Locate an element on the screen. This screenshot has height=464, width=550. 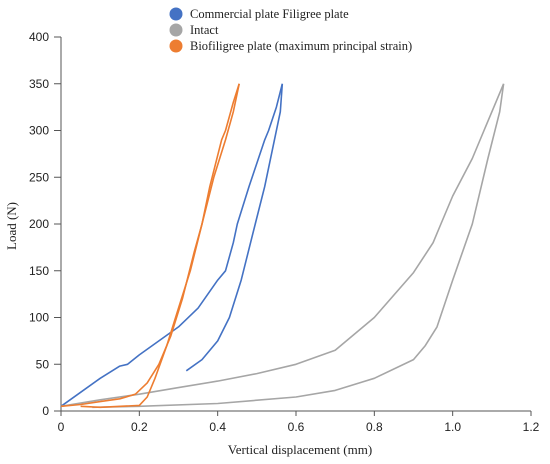
x-axis-title: Vertical displacement (mm) is located at coordinates (300, 449).